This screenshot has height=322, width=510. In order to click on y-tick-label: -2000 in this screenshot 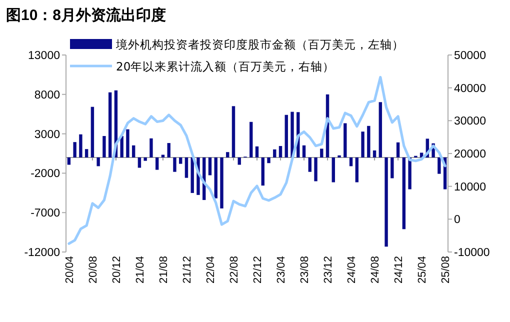, I will do `click(45, 174)`.